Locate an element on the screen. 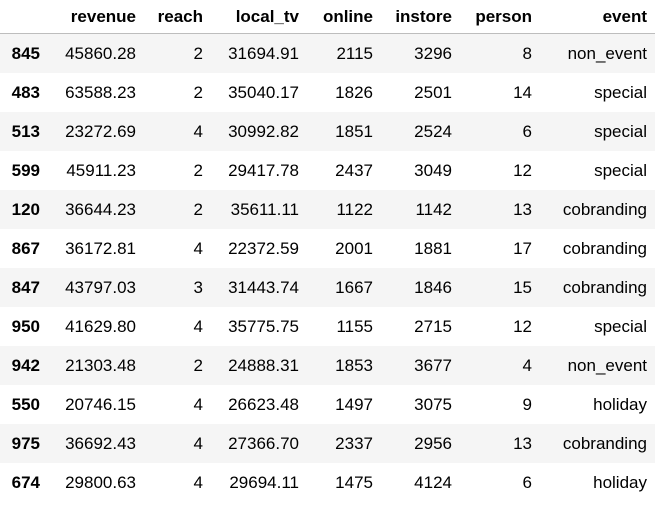 The height and width of the screenshot is (505, 655). cell-online: 2001 is located at coordinates (354, 248).